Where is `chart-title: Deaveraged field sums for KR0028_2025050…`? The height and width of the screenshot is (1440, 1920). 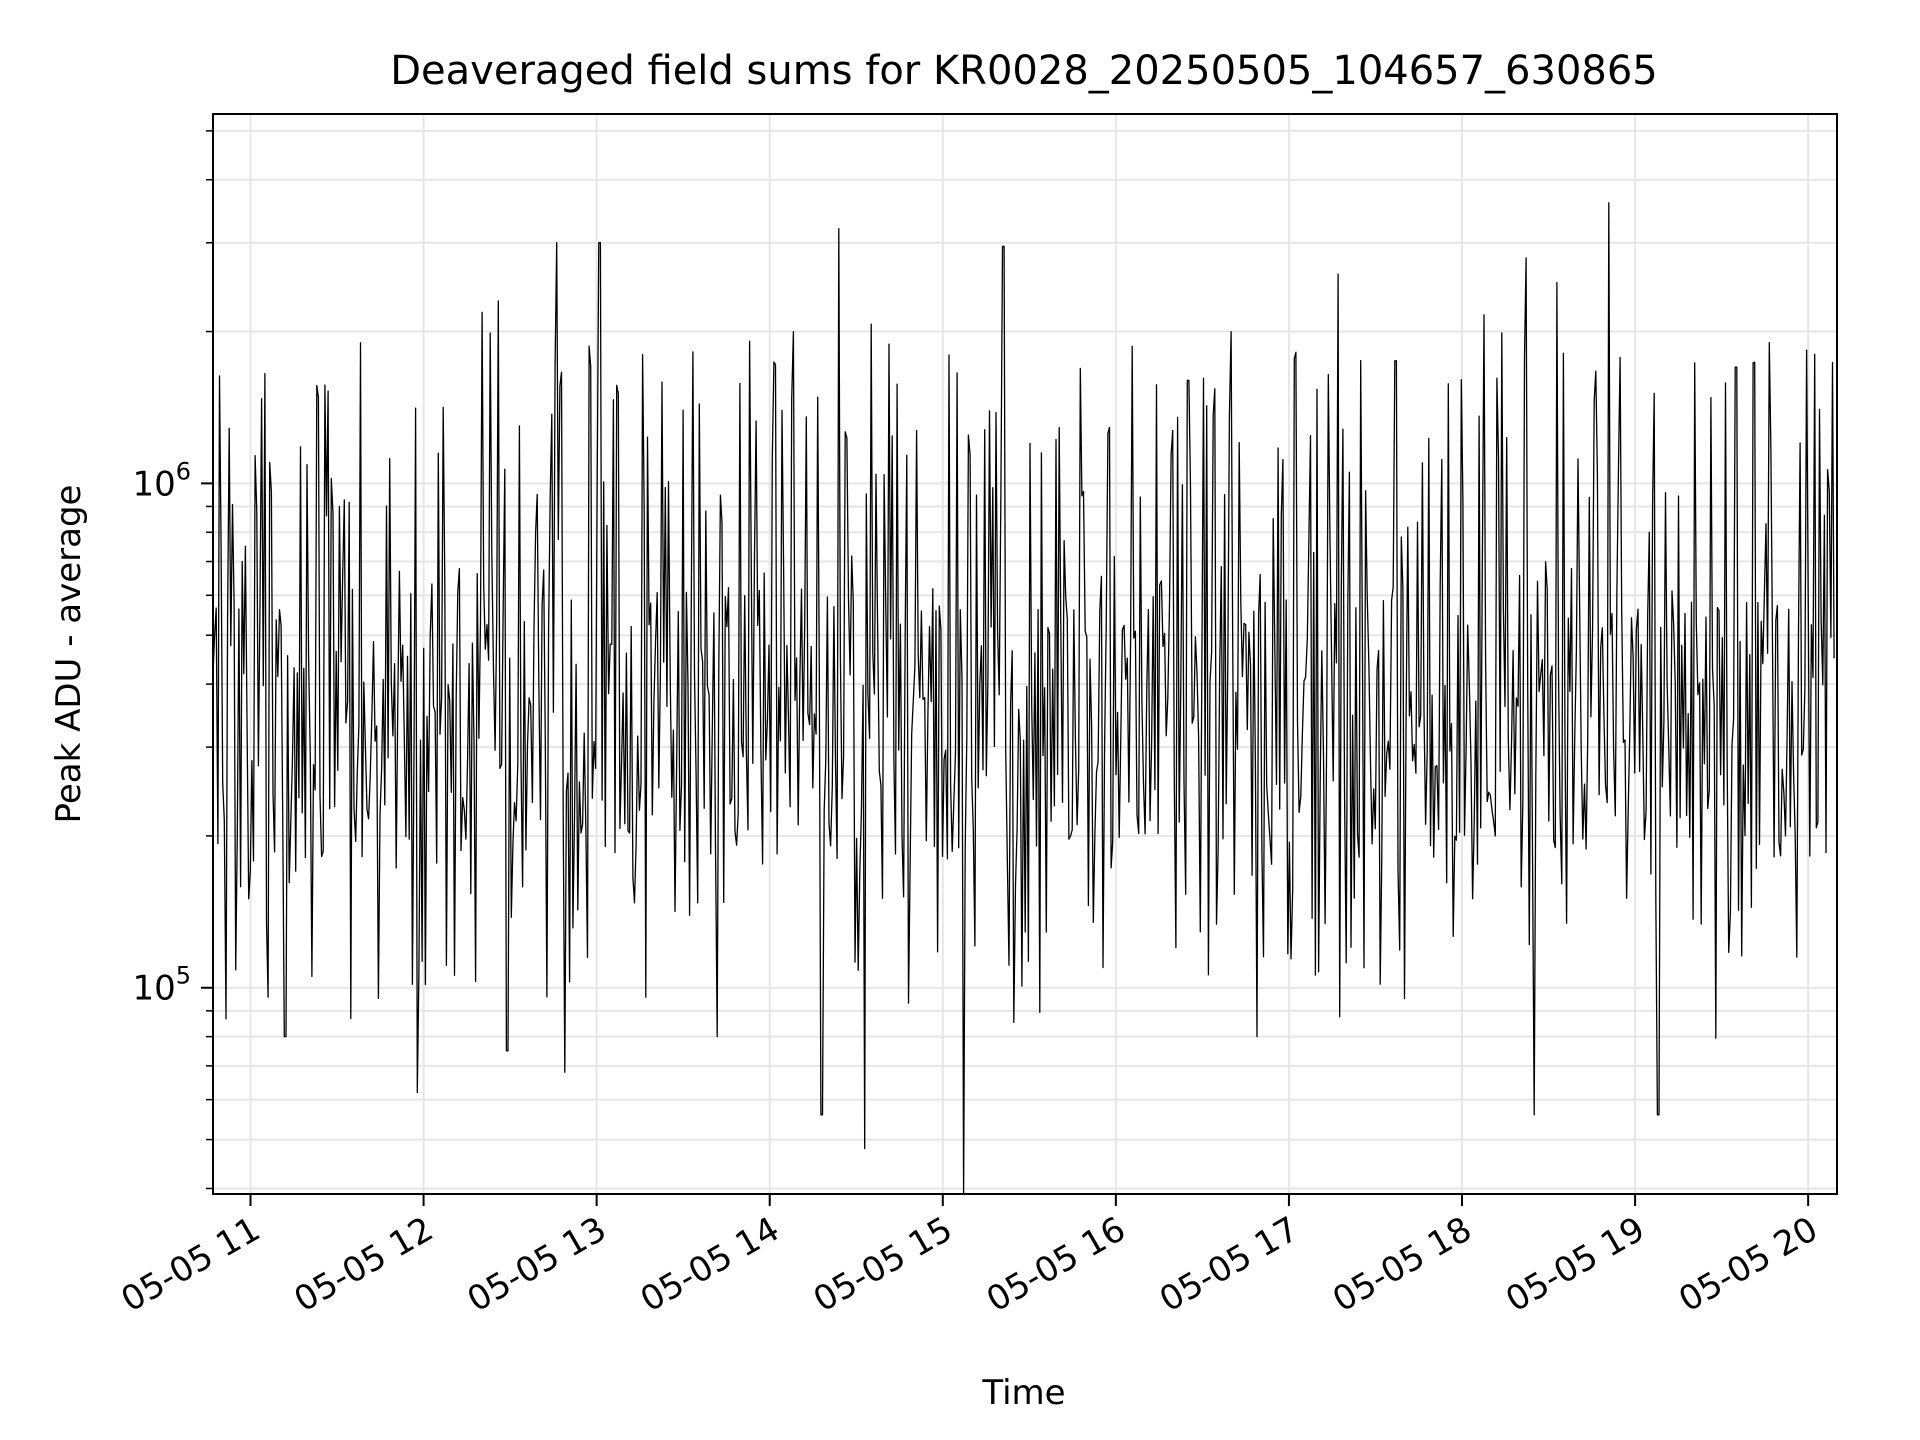 chart-title: Deaveraged field sums for KR0028_2025050… is located at coordinates (1024, 71).